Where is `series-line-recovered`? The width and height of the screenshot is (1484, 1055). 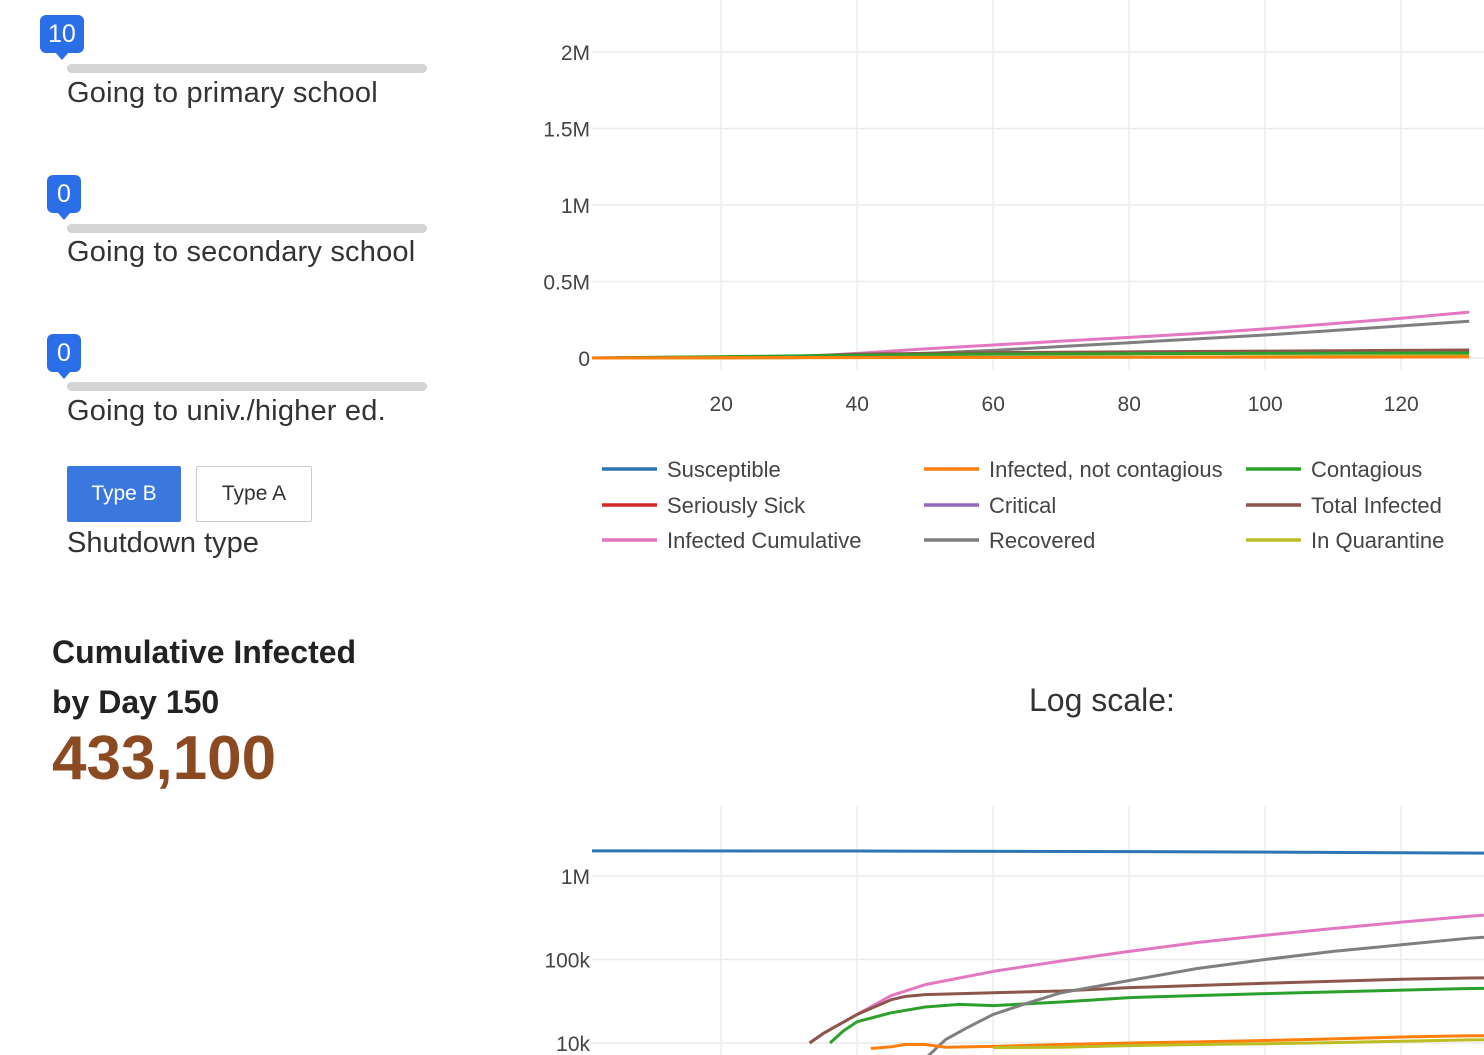 series-line-recovered is located at coordinates (1205, 995).